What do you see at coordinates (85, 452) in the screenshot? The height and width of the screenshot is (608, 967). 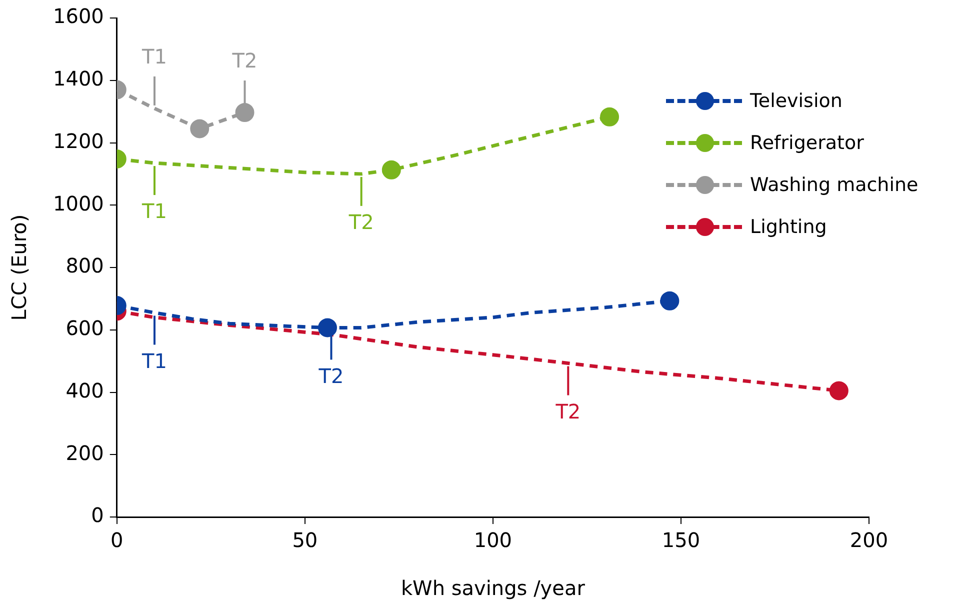 I see `y-tick-label: 200` at bounding box center [85, 452].